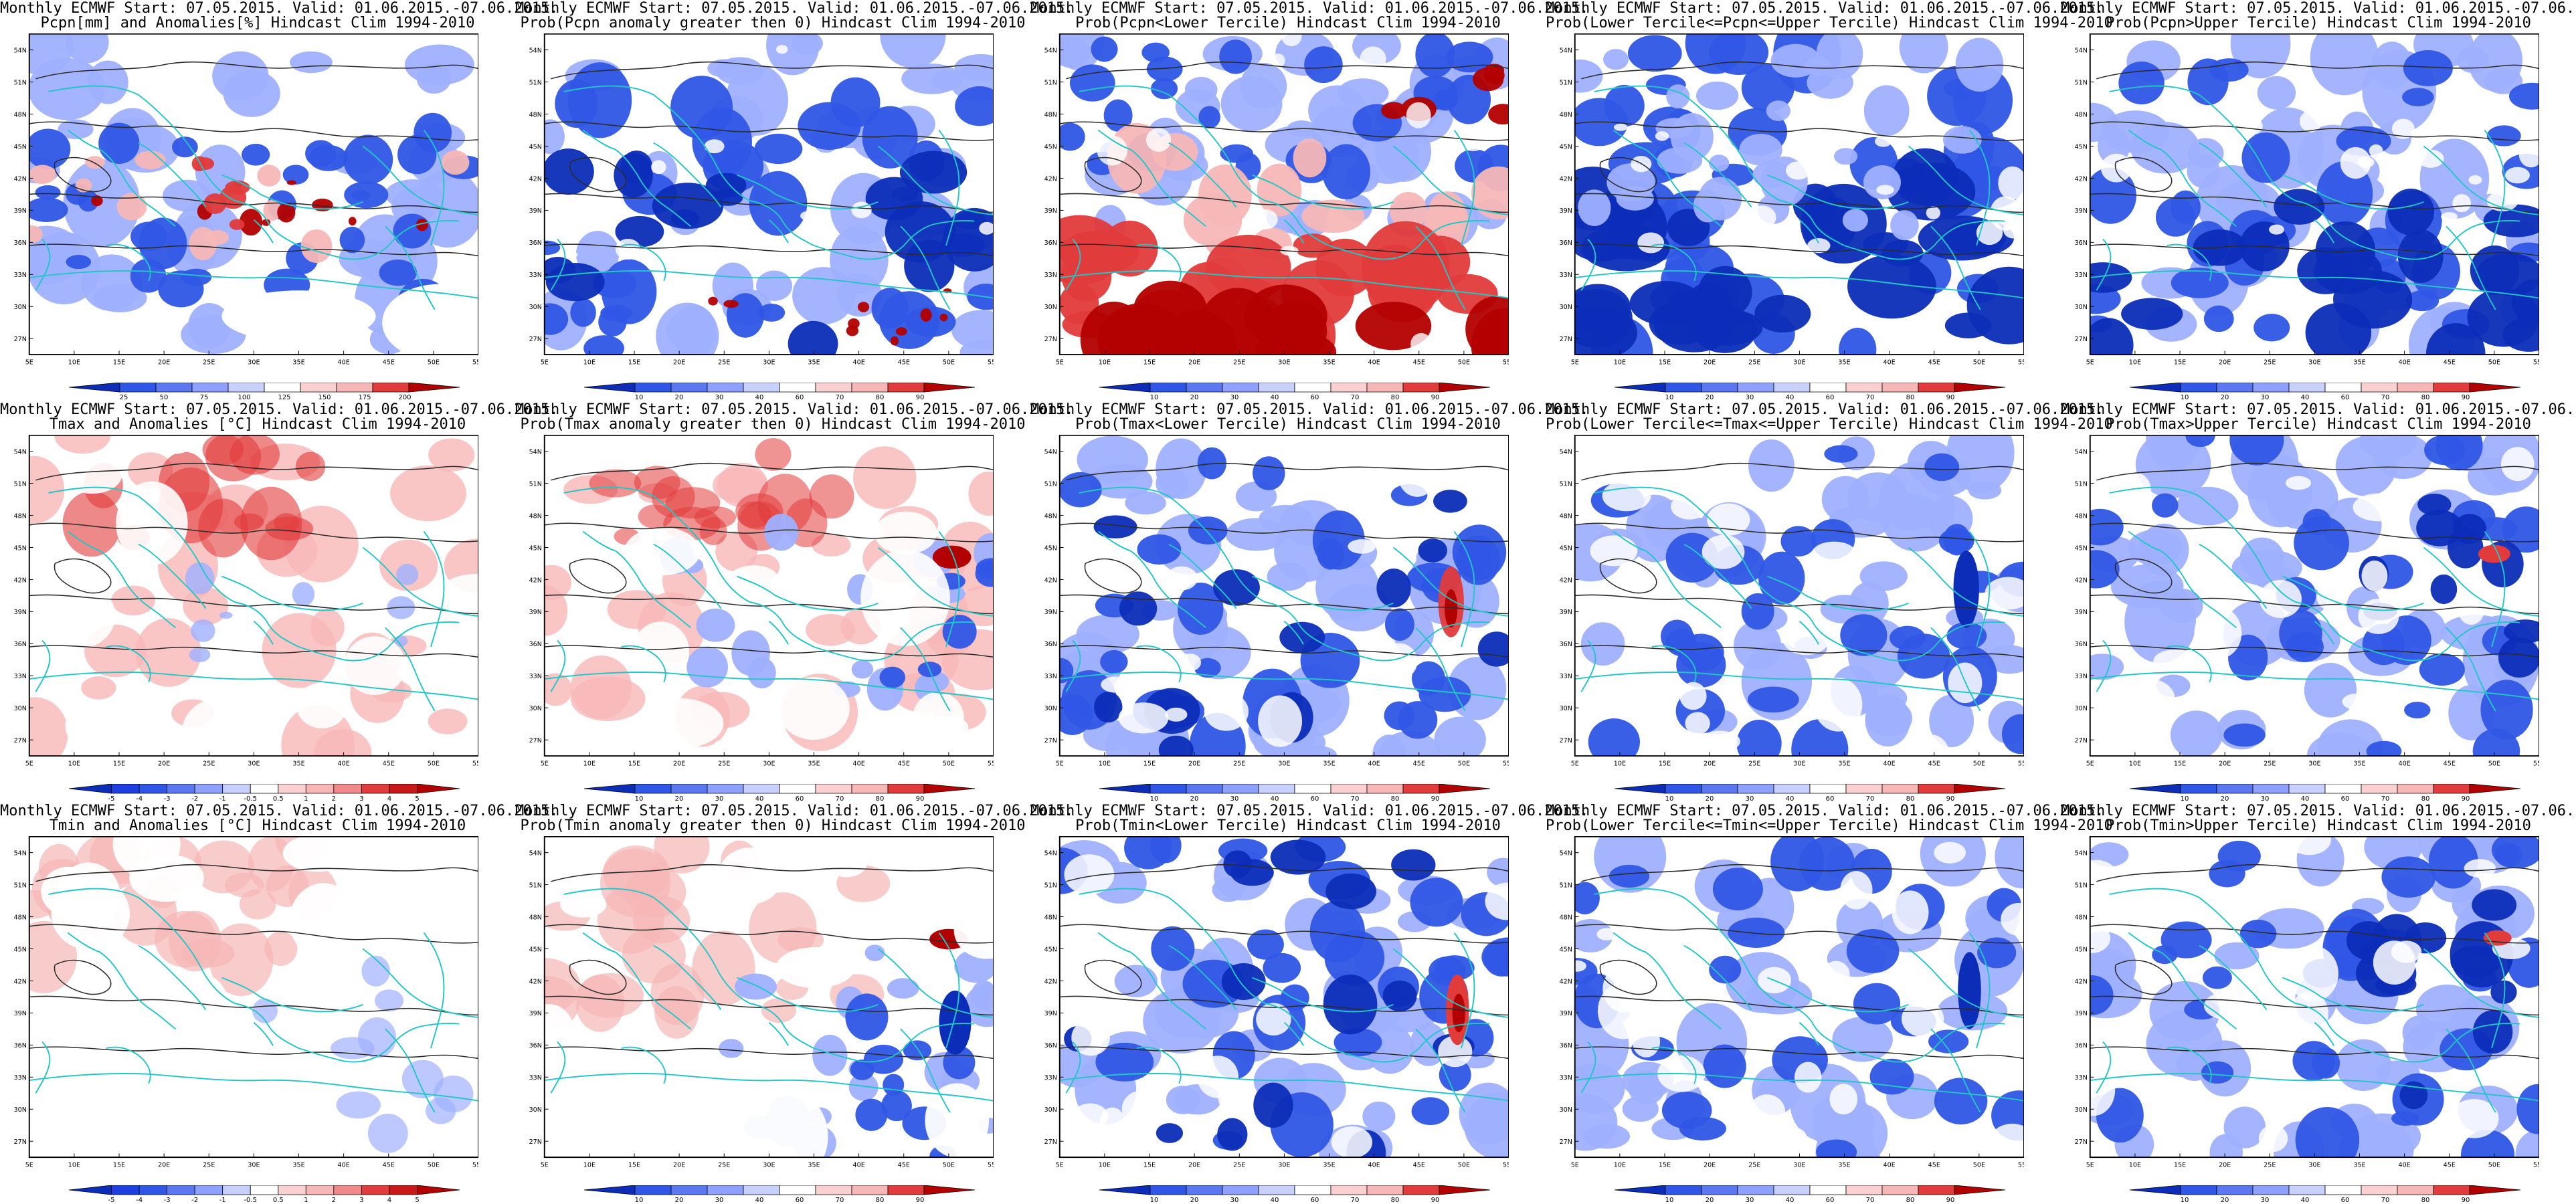 The image size is (2576, 1204). I want to click on colorbar: -5 -4 -3 -2 -1 -0.5 0.5 1 2 3 4 5, so click(264, 1194).